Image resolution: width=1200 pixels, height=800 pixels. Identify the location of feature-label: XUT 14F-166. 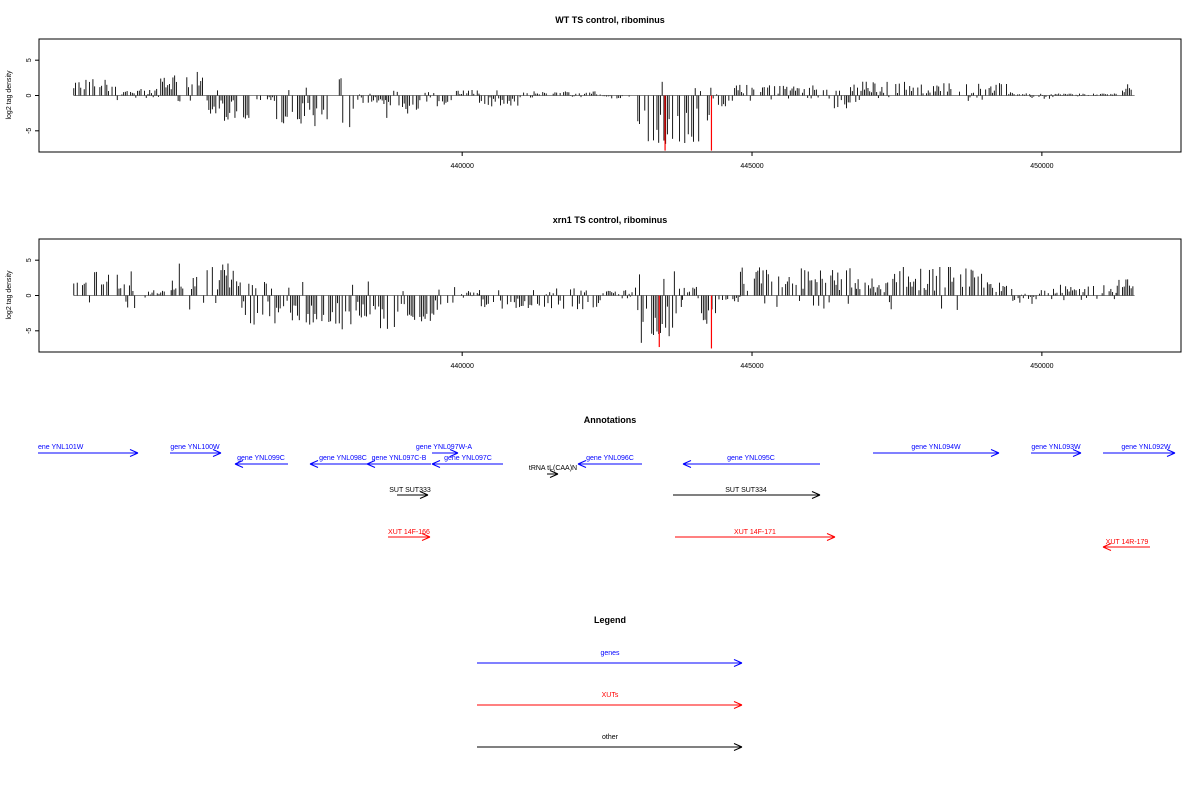
(409, 532).